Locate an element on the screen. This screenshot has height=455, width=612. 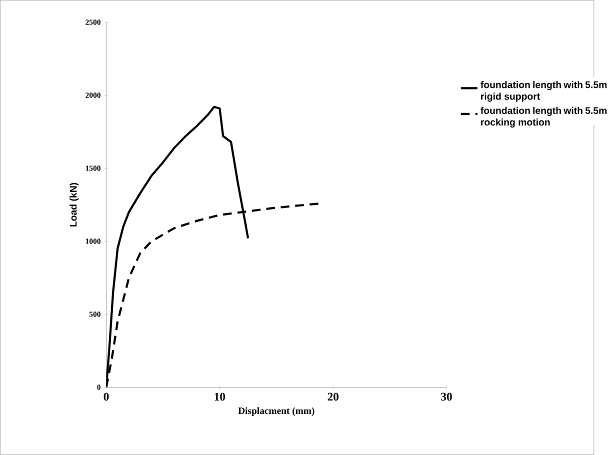
x-tick-label: 10 is located at coordinates (220, 396).